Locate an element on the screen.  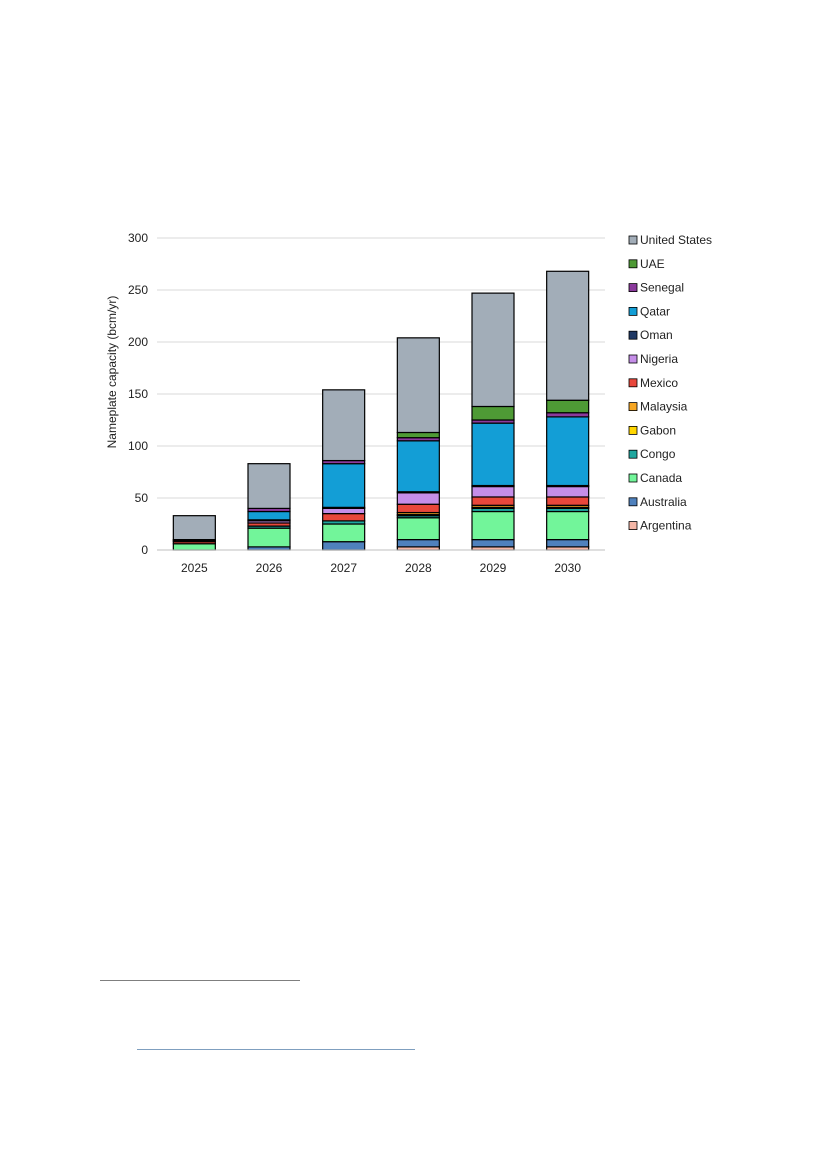
legend-item: Argentina is located at coordinates (660, 526).